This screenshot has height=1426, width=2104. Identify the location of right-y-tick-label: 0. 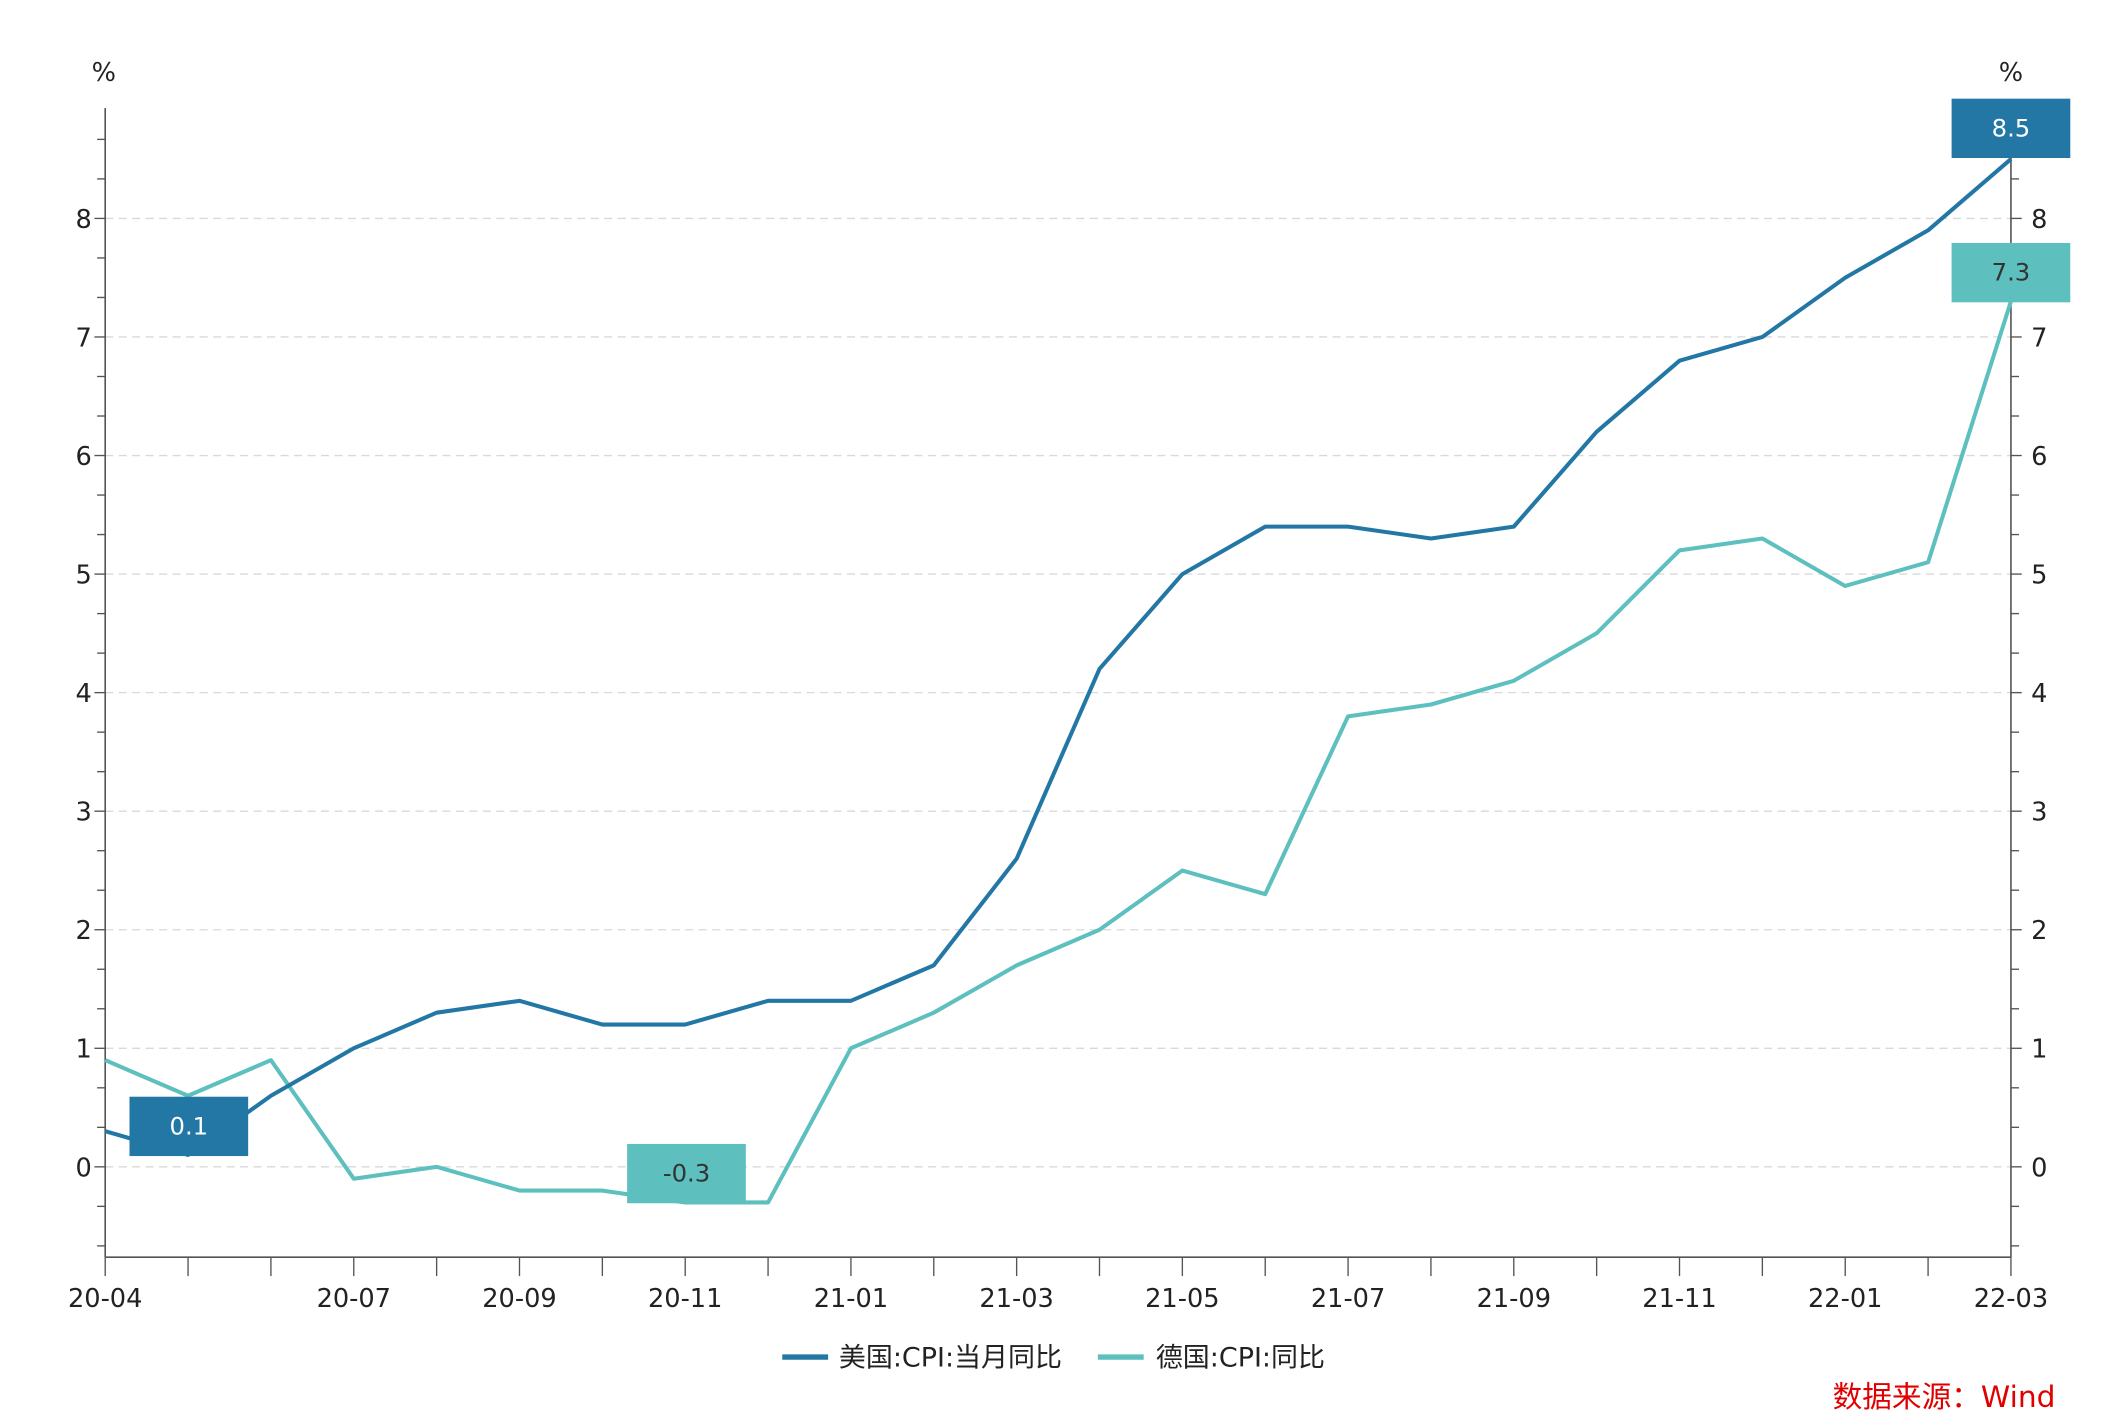
(2039, 1168).